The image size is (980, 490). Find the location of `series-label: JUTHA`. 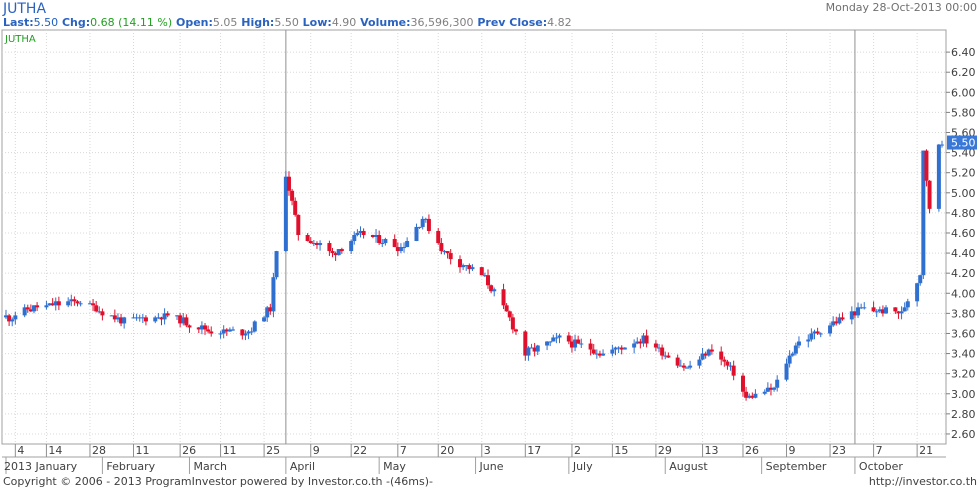

series-label: JUTHA is located at coordinates (20, 39).